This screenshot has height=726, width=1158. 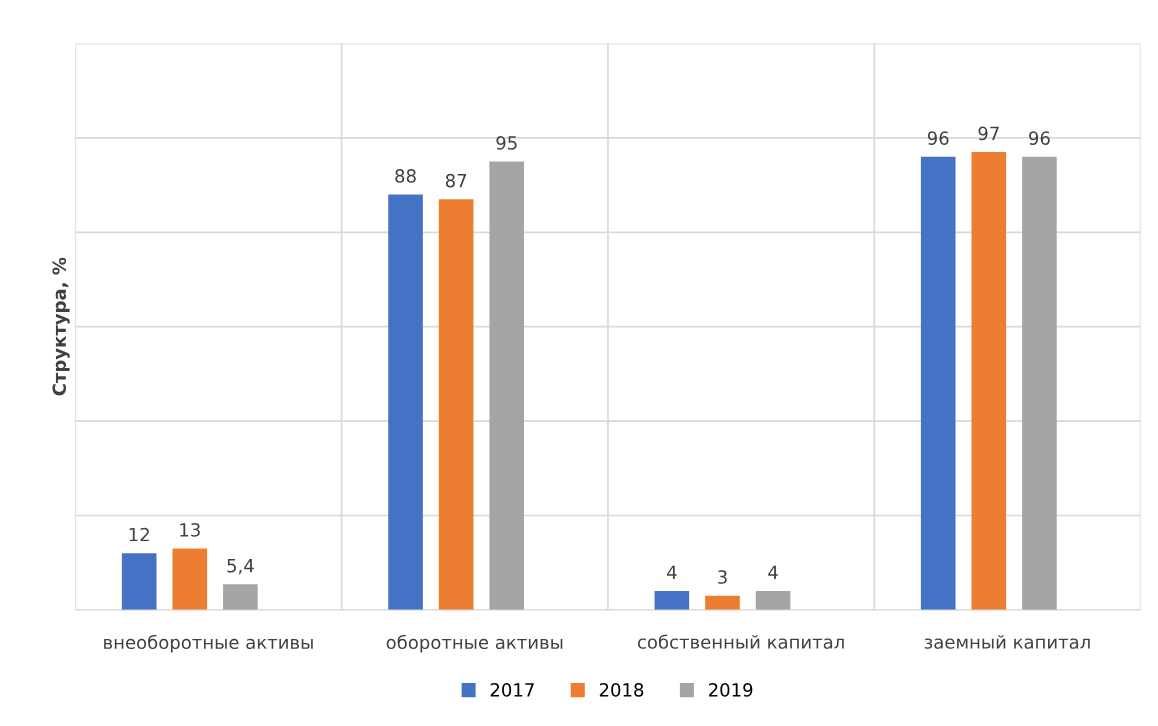 I want to click on x-tick-label: заемный капитал, so click(x=1007, y=641).